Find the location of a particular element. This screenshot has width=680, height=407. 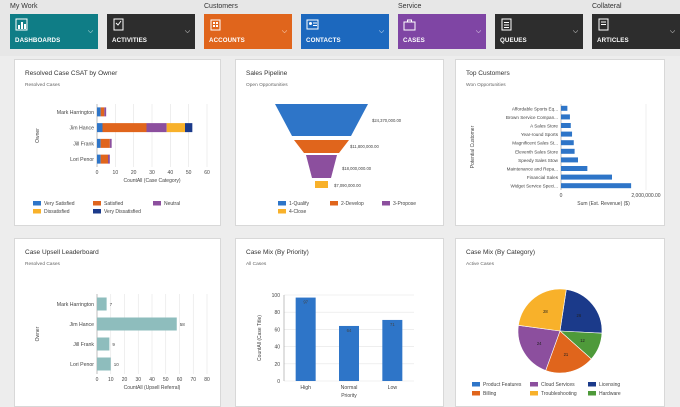

tile-cases: CASES ⌵ is located at coordinates (442, 31).